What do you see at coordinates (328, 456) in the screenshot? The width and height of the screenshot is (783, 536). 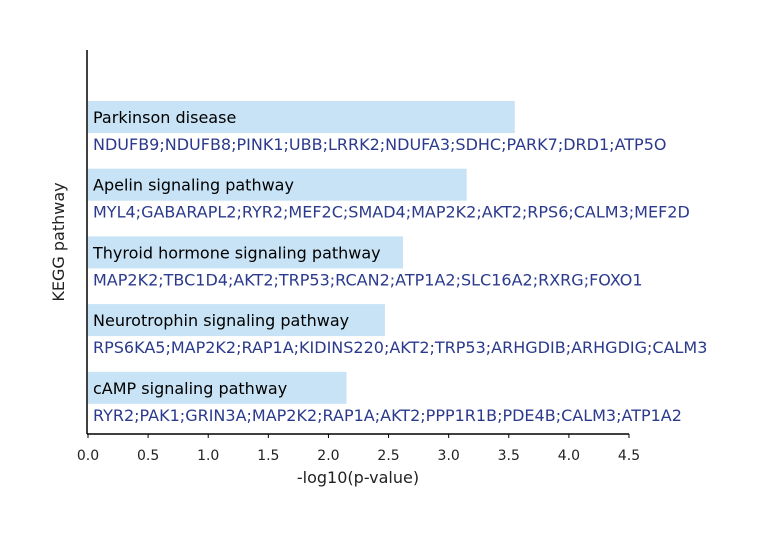 I see `x-tick-label: 2.0` at bounding box center [328, 456].